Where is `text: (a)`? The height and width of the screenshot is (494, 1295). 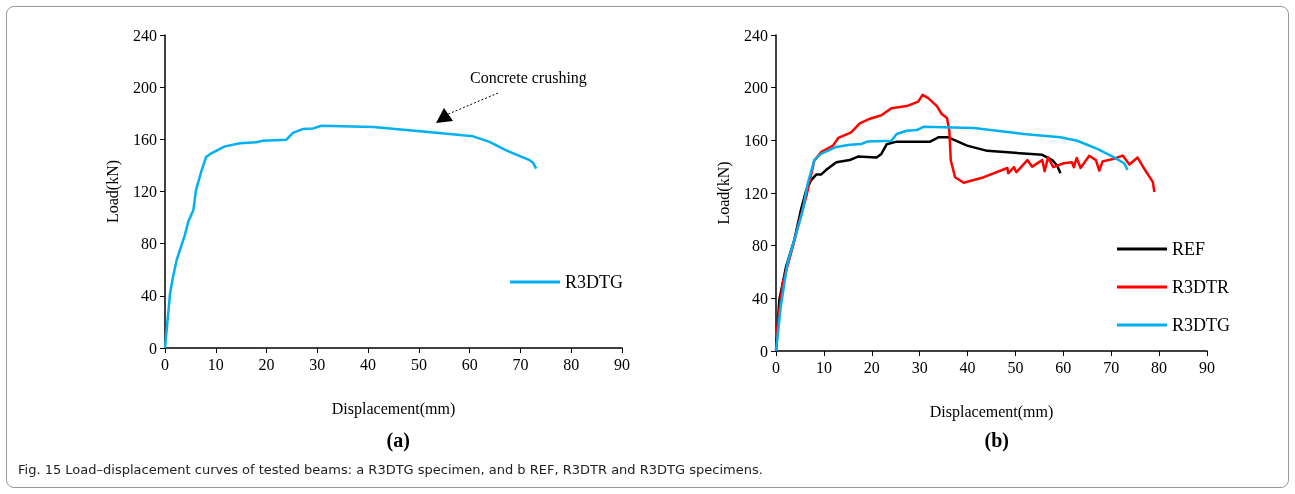
text: (a) is located at coordinates (398, 440).